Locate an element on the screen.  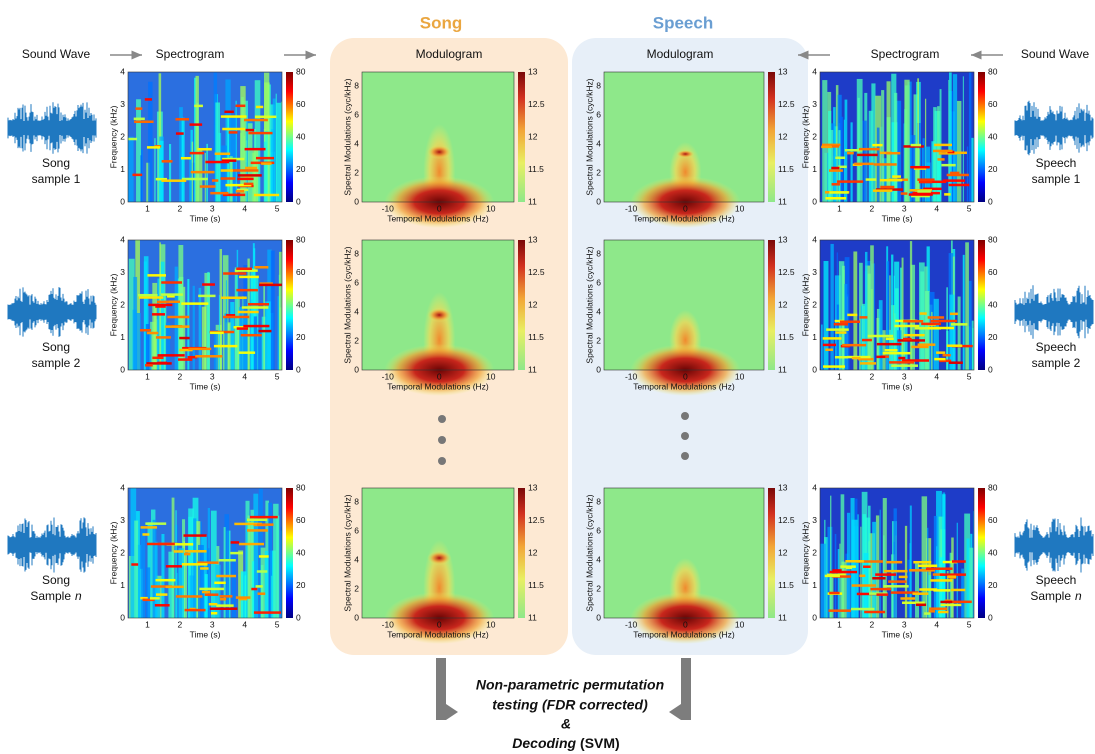
x-tick-label: 10 is located at coordinates (491, 376).